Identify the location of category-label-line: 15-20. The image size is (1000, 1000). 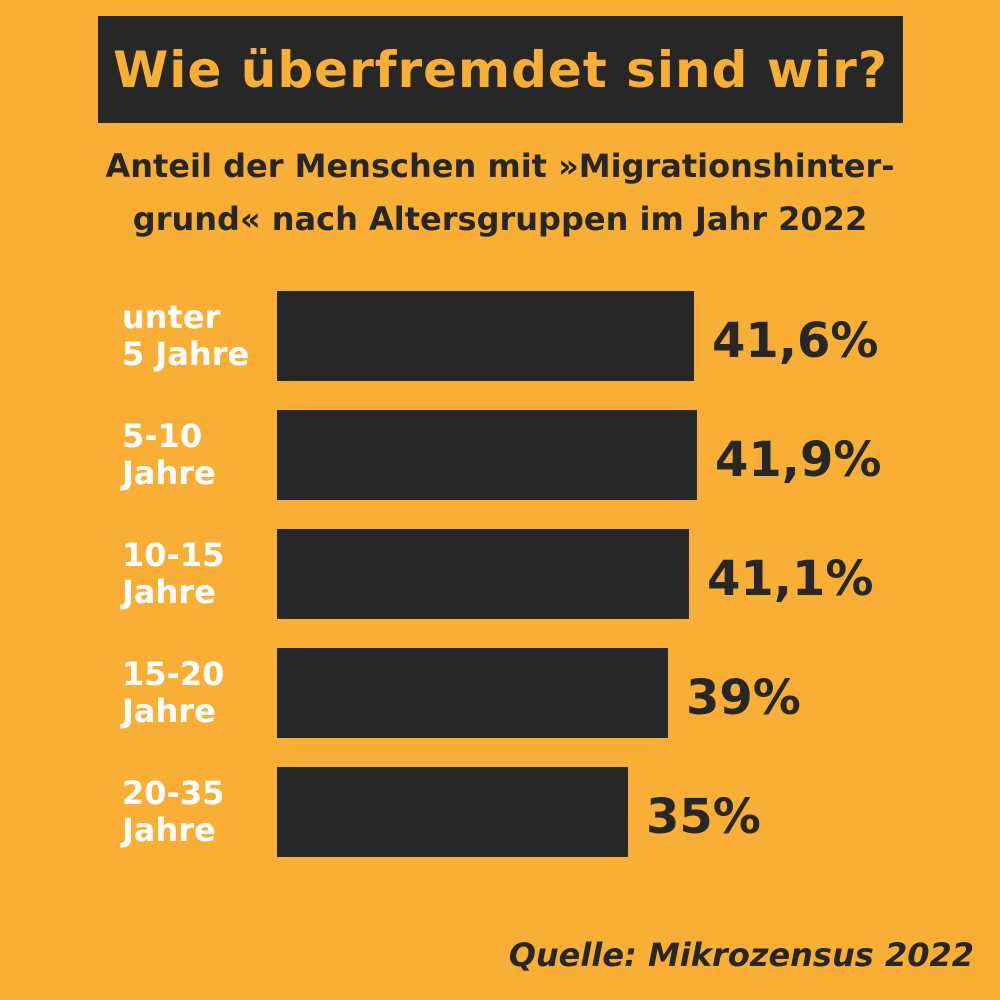
(173, 674).